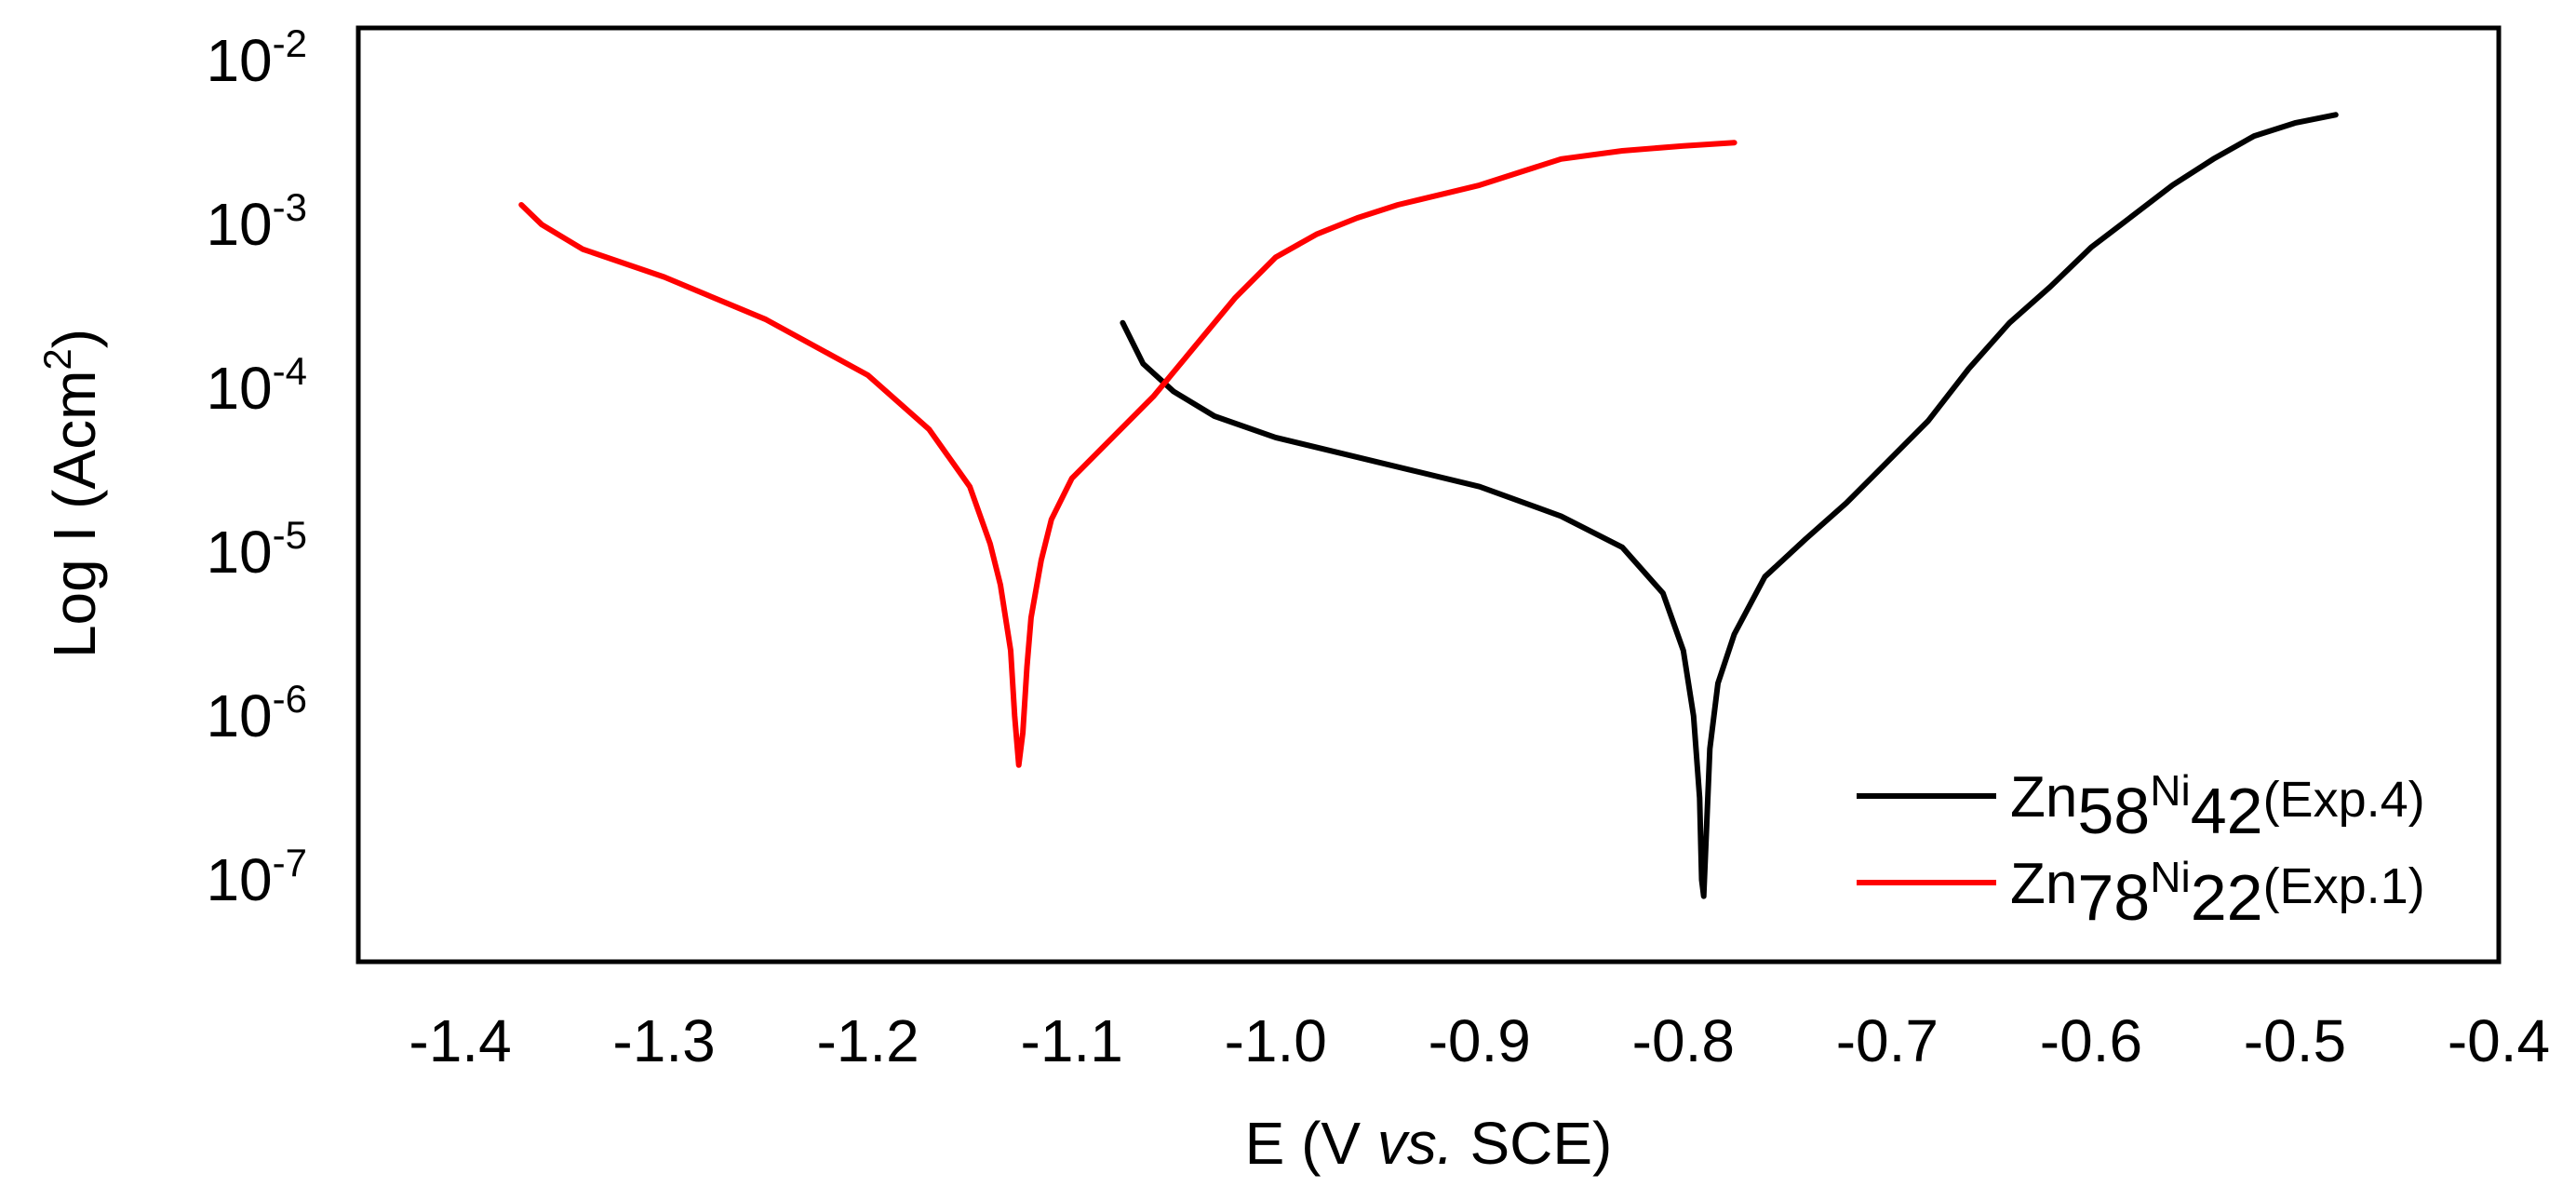 The width and height of the screenshot is (2576, 1201). Describe the element at coordinates (867, 1040) in the screenshot. I see `x-tick-label: -1.2` at that location.